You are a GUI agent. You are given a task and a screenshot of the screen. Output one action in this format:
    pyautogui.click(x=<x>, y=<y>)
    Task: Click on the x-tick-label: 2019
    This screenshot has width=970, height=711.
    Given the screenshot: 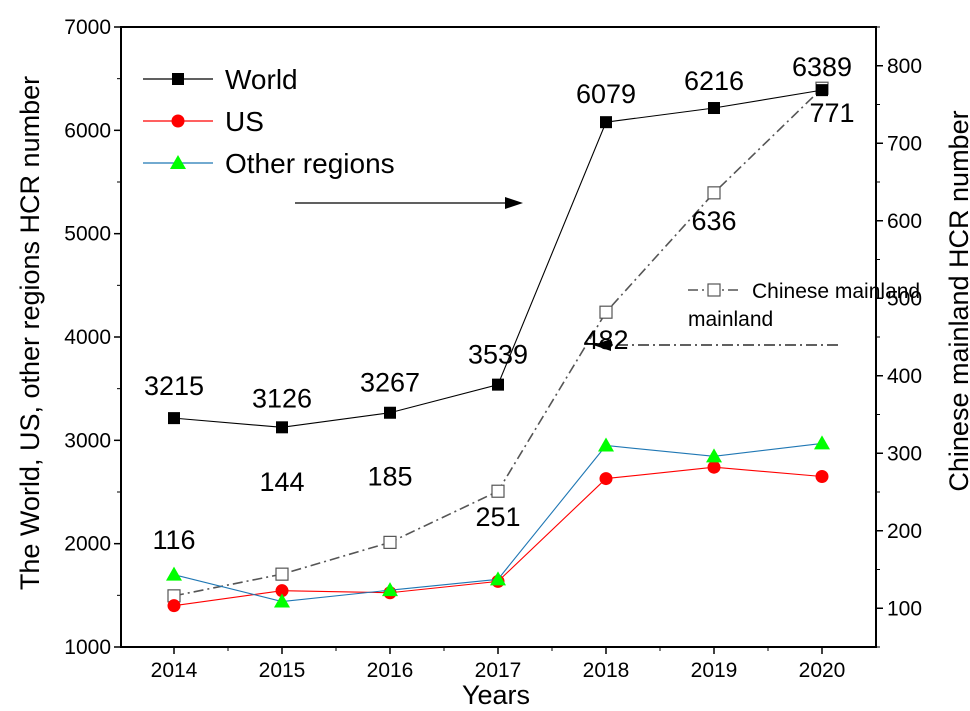 What is the action you would take?
    pyautogui.click(x=714, y=670)
    